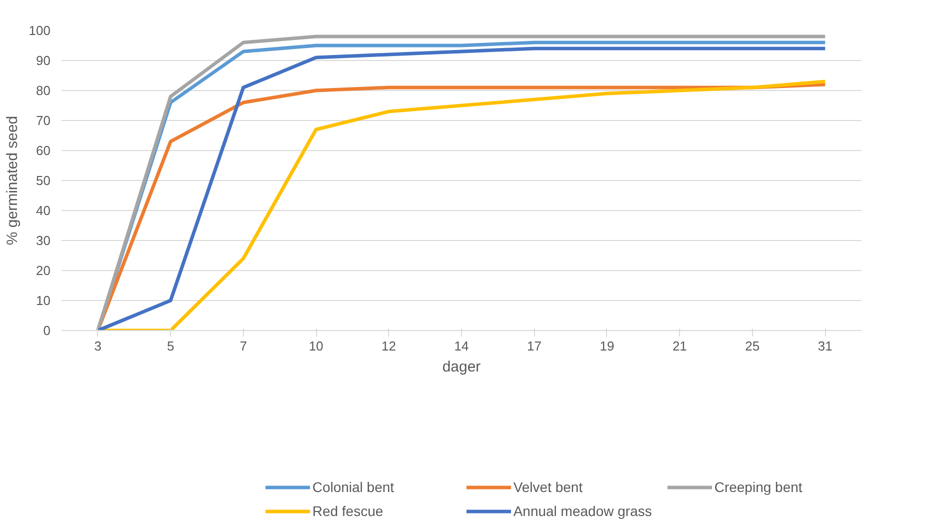 Image resolution: width=942 pixels, height=519 pixels. What do you see at coordinates (354, 487) in the screenshot?
I see `legend-label: Colonial bent` at bounding box center [354, 487].